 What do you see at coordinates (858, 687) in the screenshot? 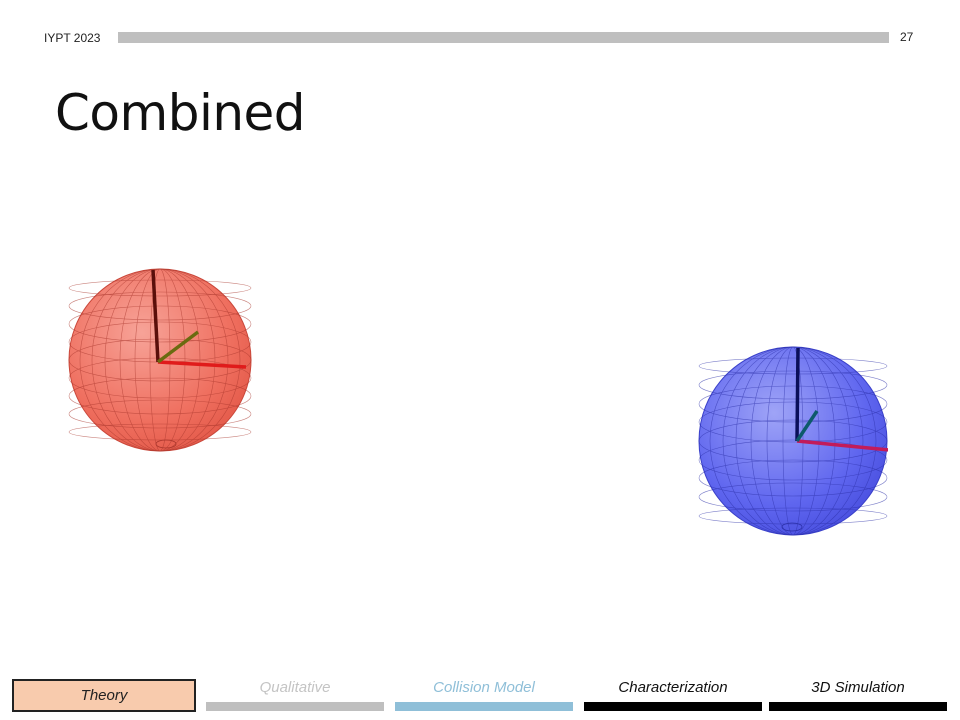
I see `nav-tab-3d-simulation: 3D Simulation` at bounding box center [858, 687].